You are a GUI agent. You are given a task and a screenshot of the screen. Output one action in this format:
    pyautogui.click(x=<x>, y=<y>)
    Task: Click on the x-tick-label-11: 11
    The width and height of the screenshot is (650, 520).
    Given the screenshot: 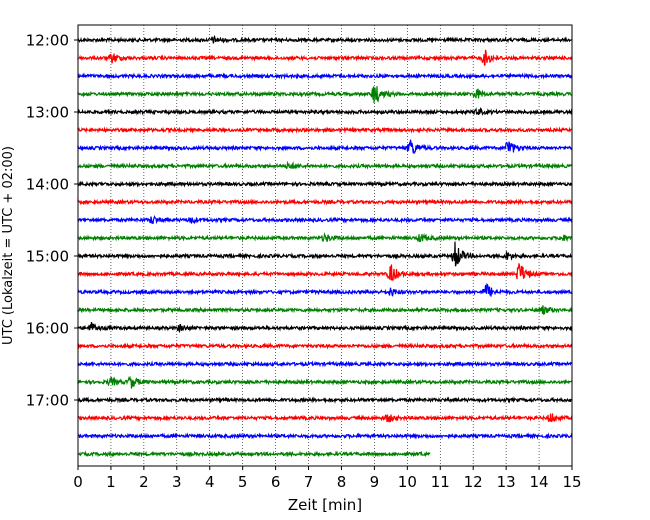 What is the action you would take?
    pyautogui.click(x=440, y=482)
    